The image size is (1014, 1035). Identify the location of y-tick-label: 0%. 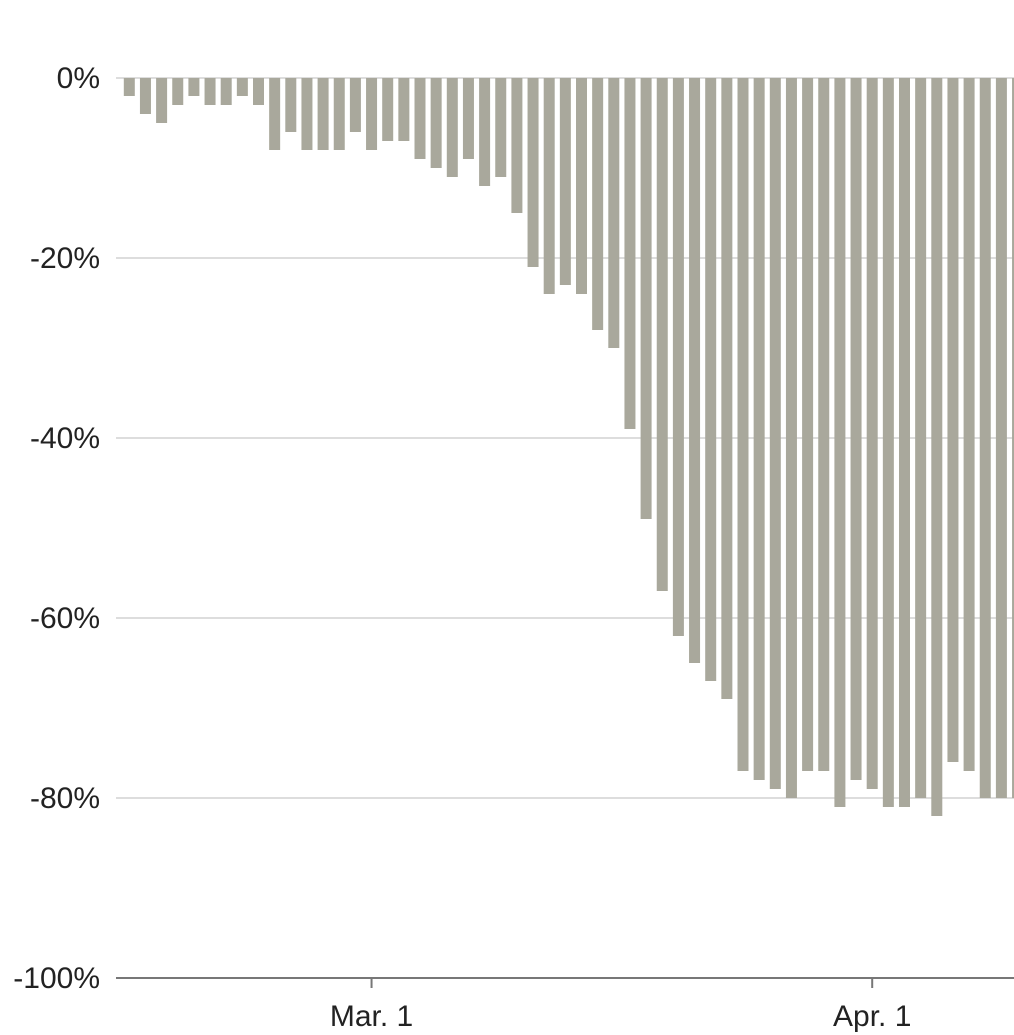
(78, 78).